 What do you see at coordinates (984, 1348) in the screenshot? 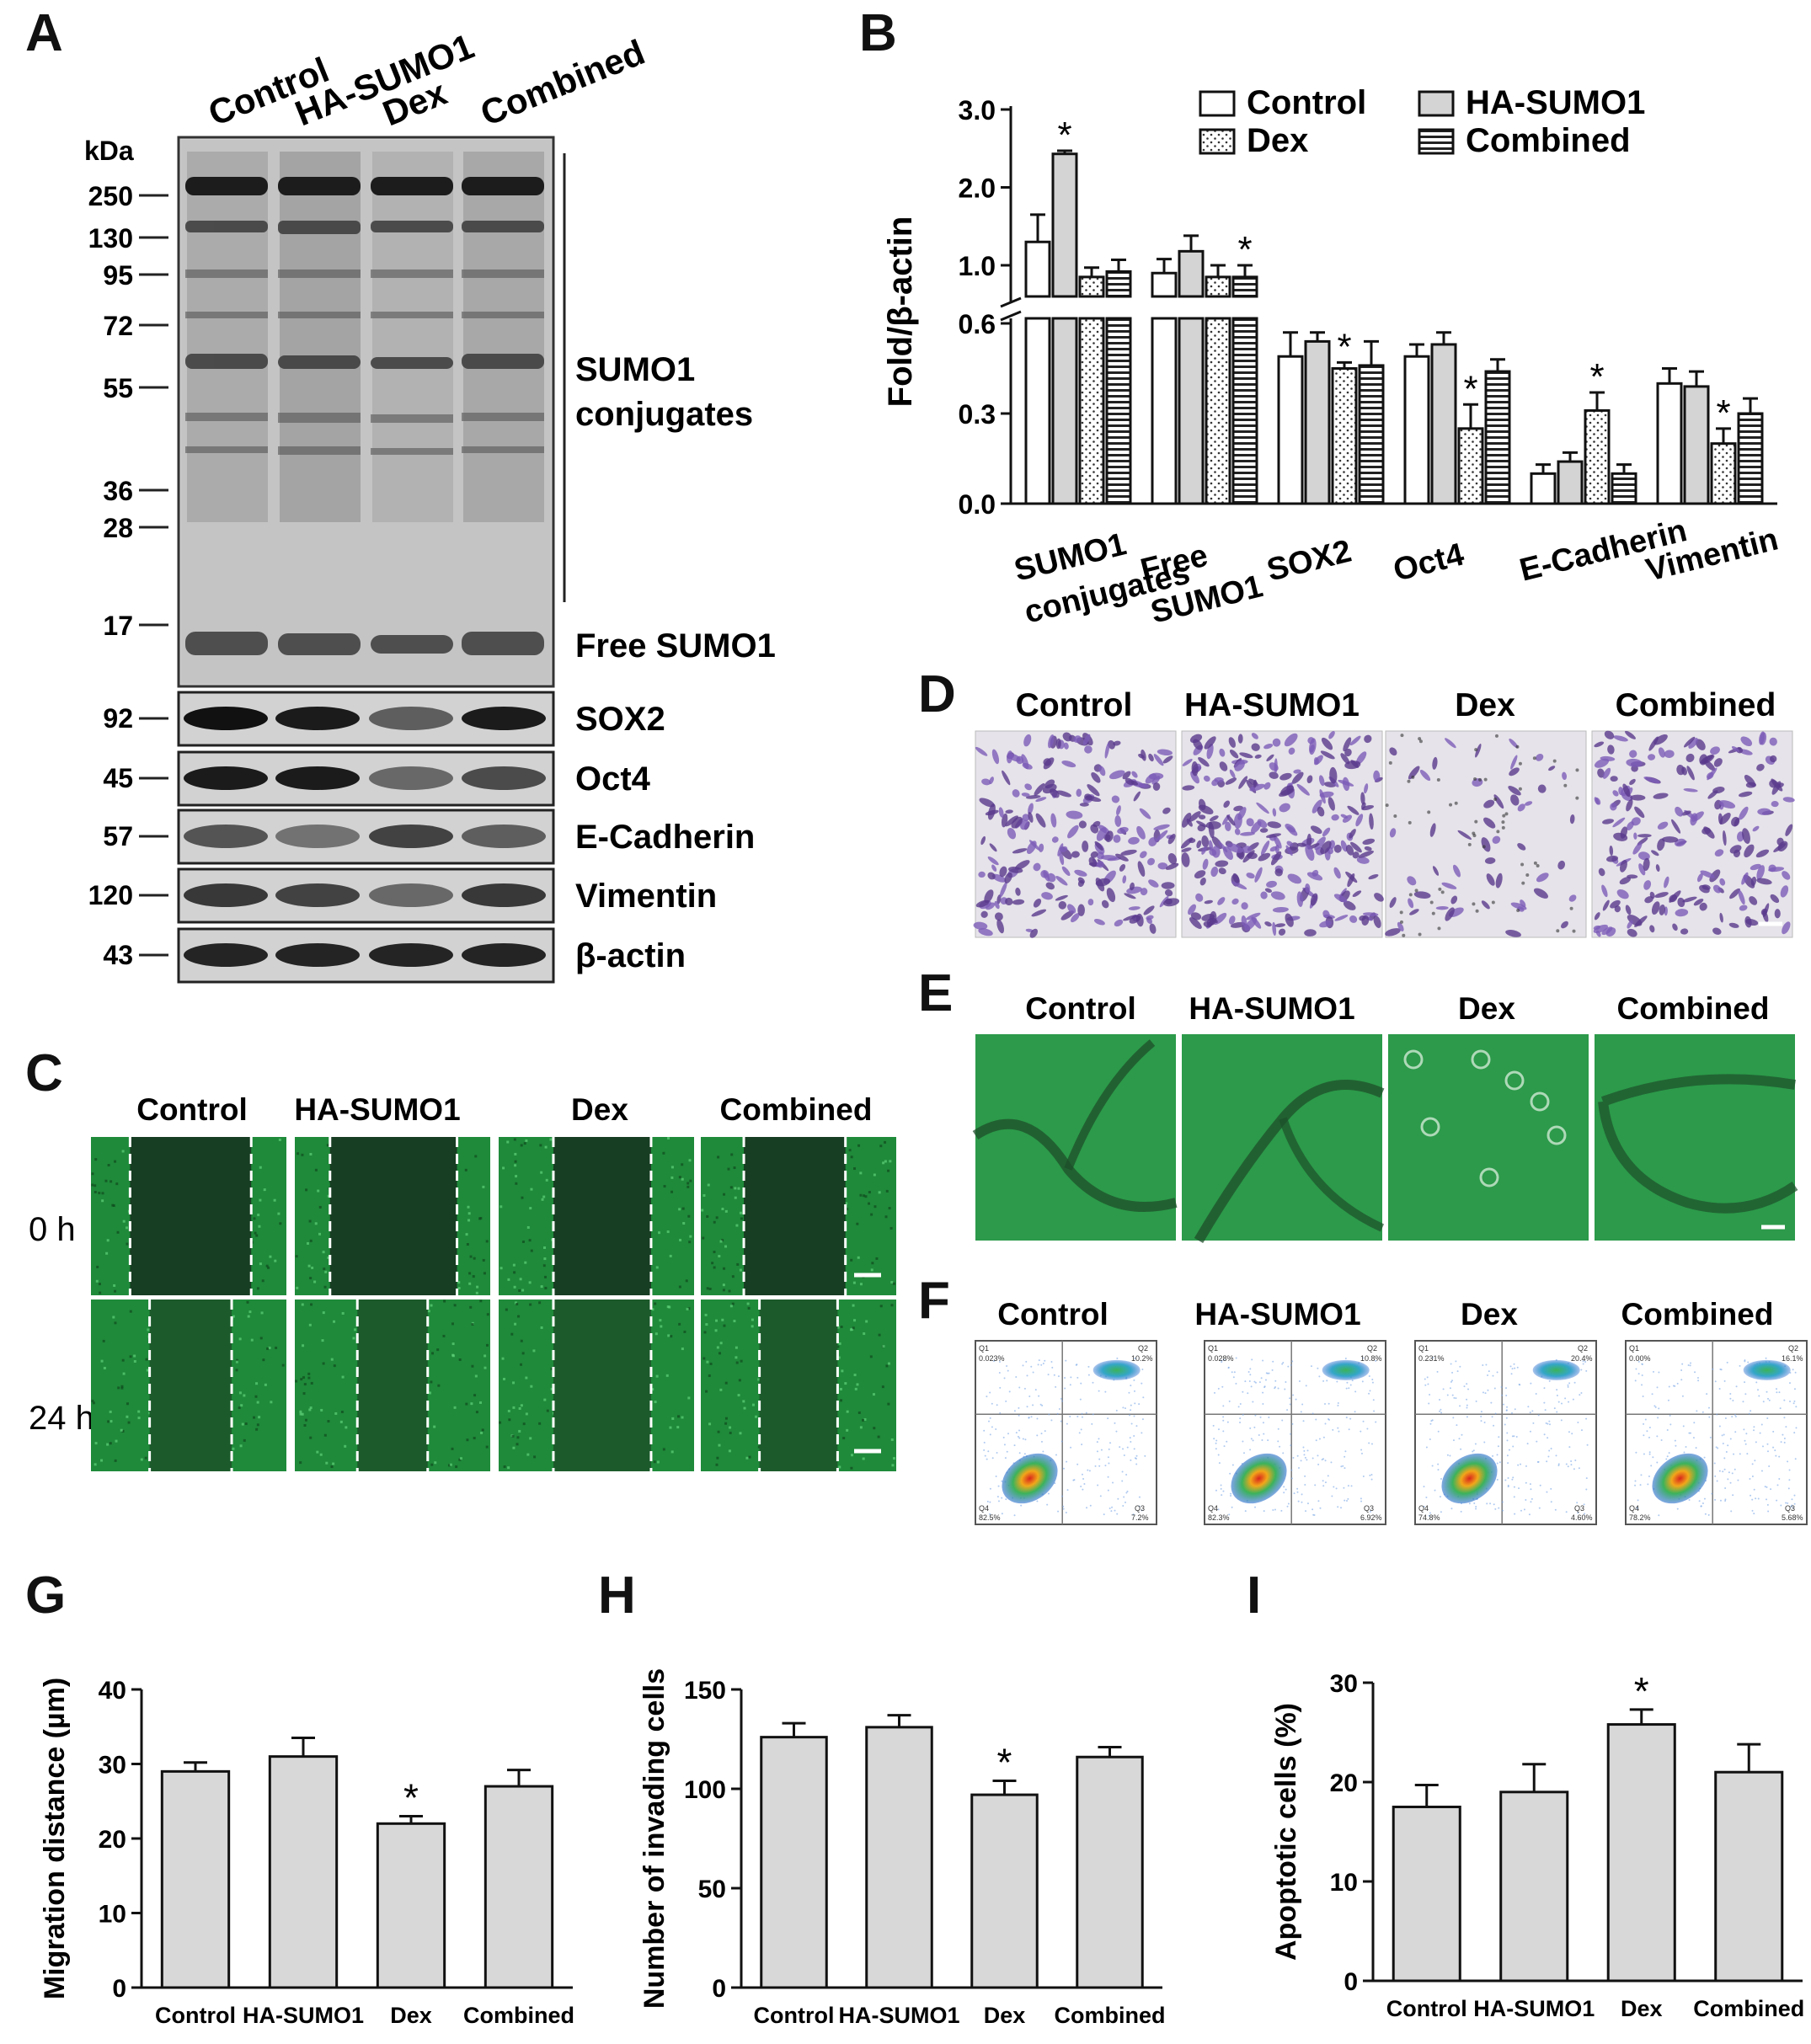
I see `flow-quadrant-name: Q1` at bounding box center [984, 1348].